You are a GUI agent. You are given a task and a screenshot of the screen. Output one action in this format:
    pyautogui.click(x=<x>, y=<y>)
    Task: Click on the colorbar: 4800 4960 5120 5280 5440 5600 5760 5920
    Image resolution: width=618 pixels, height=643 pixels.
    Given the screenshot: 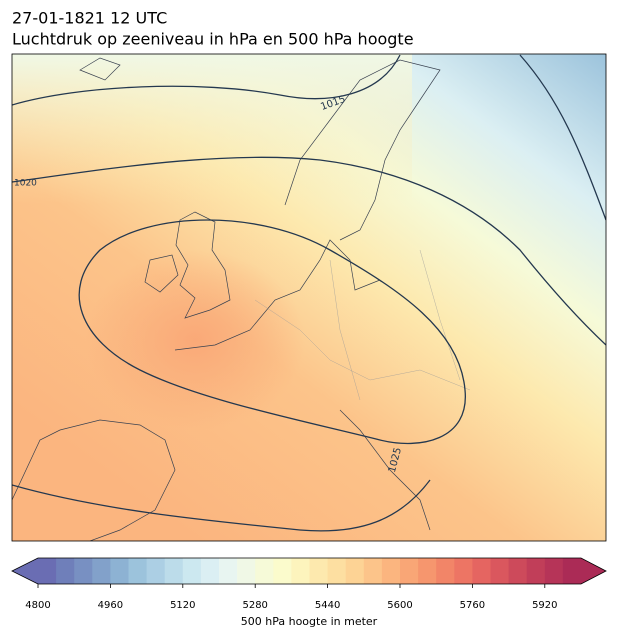 What is the action you would take?
    pyautogui.click(x=309, y=584)
    